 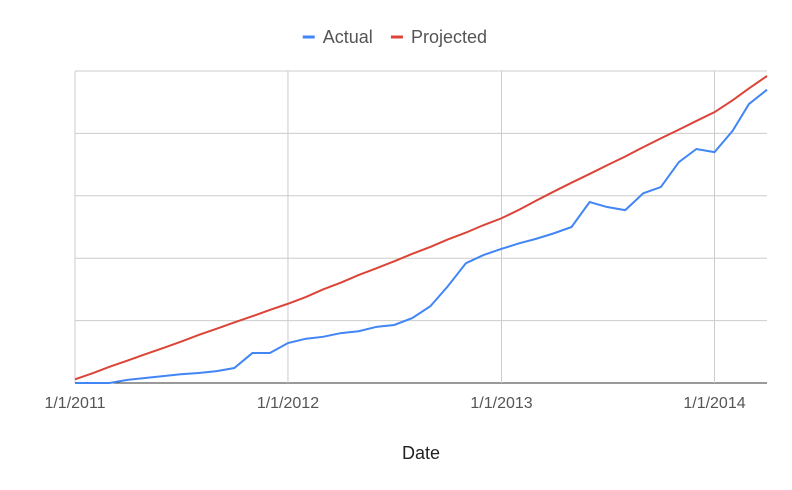 What do you see at coordinates (449, 37) in the screenshot?
I see `legend-label: Projected` at bounding box center [449, 37].